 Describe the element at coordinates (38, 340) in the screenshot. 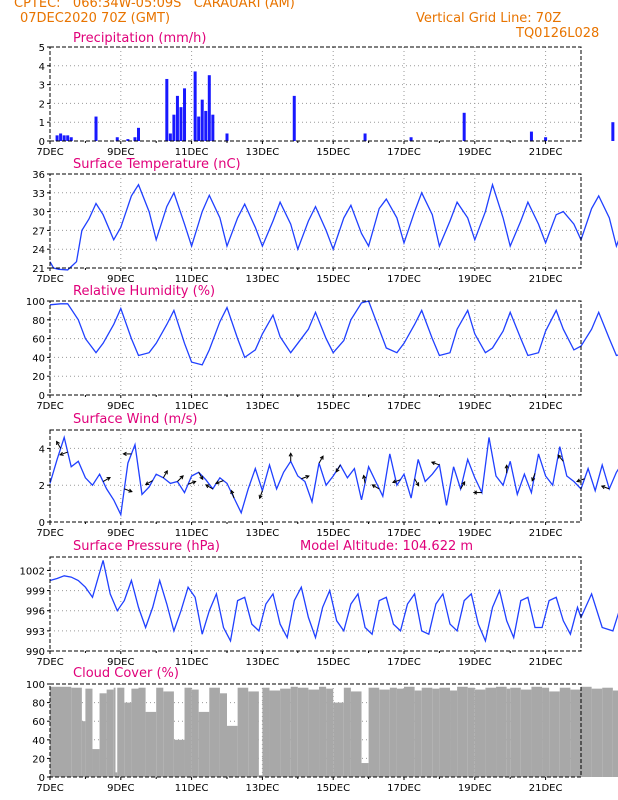

I see `y-tick-label: 60` at that location.